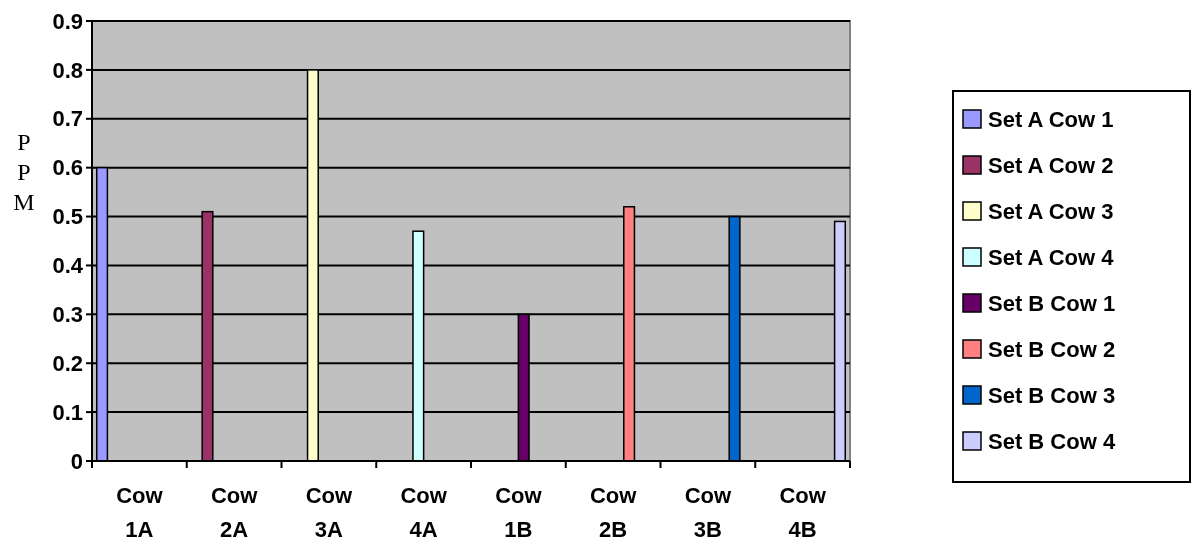  Describe the element at coordinates (68, 266) in the screenshot. I see `y-tick-label: 0.4` at that location.